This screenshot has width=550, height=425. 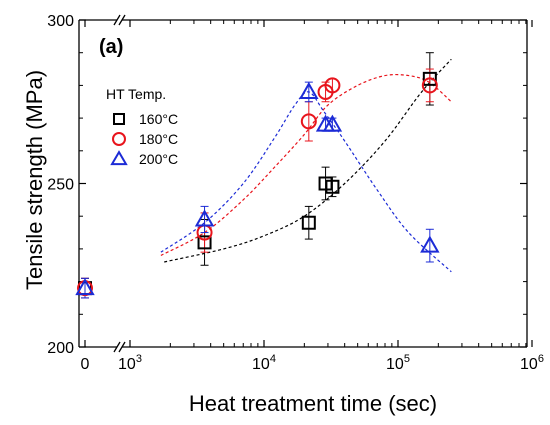 I want to click on x-axis-title: Heat treatment time (sec), so click(x=313, y=403).